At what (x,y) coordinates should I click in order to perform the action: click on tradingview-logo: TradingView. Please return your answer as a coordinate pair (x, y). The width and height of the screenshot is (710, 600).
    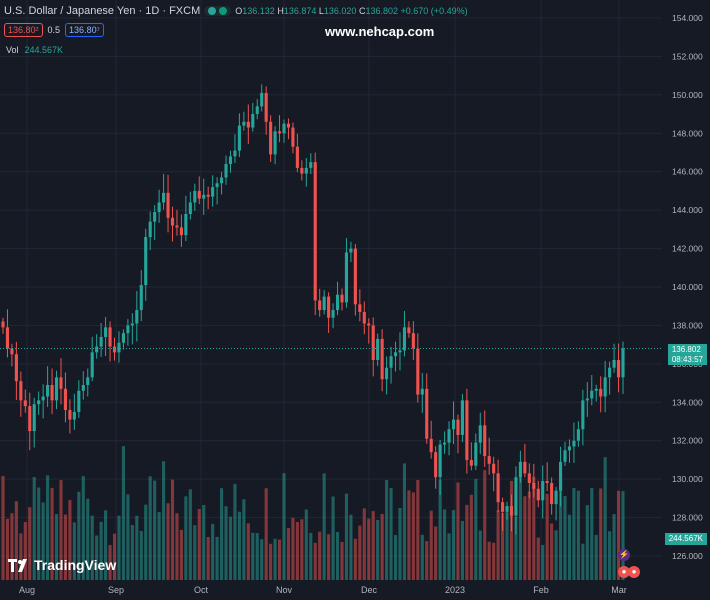
    Looking at the image, I should click on (62, 565).